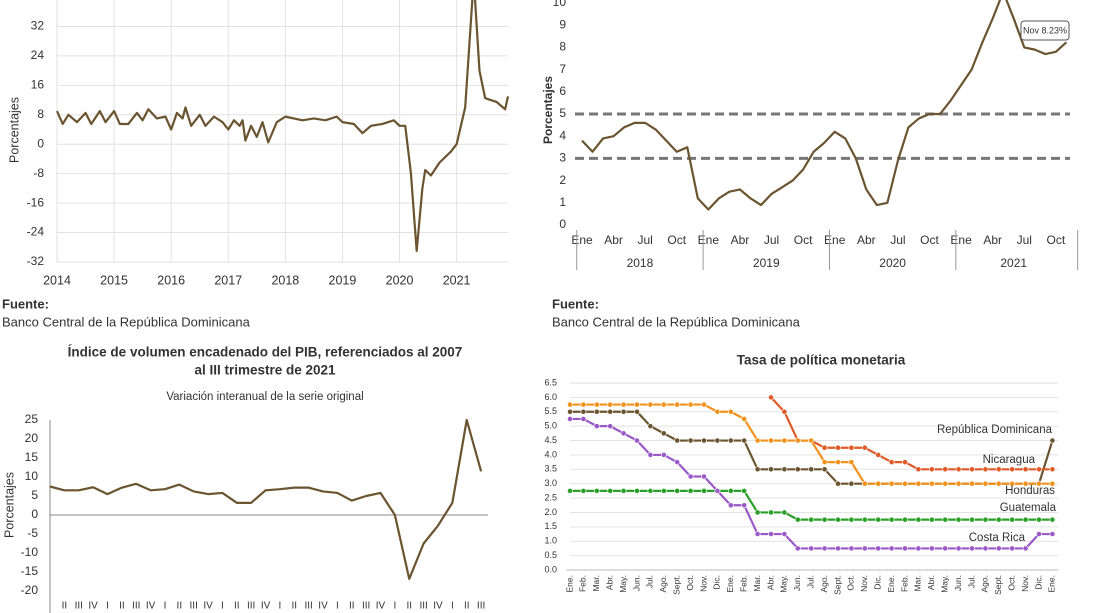 Image resolution: width=1100 pixels, height=613 pixels. I want to click on y-tick-label: -20, so click(30, 590).